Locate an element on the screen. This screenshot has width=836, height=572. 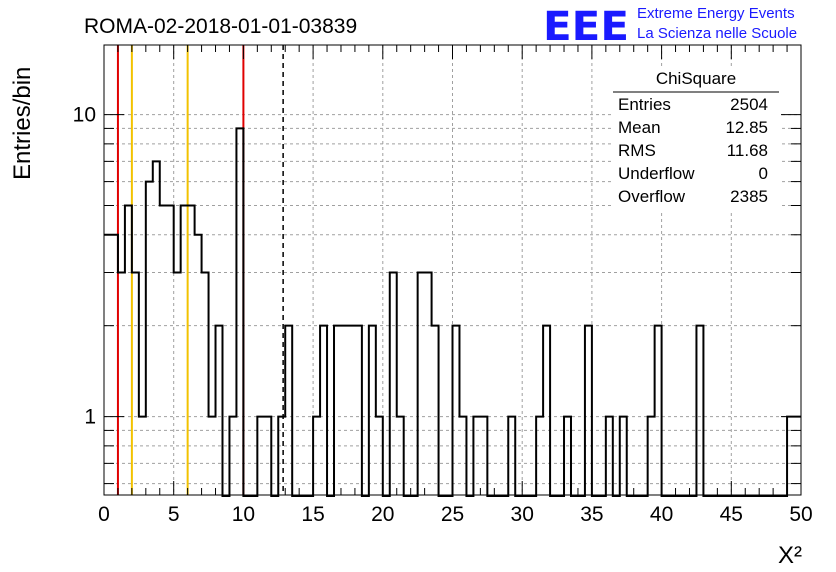
y-axis-label: Entries/bin is located at coordinates (22, 123).